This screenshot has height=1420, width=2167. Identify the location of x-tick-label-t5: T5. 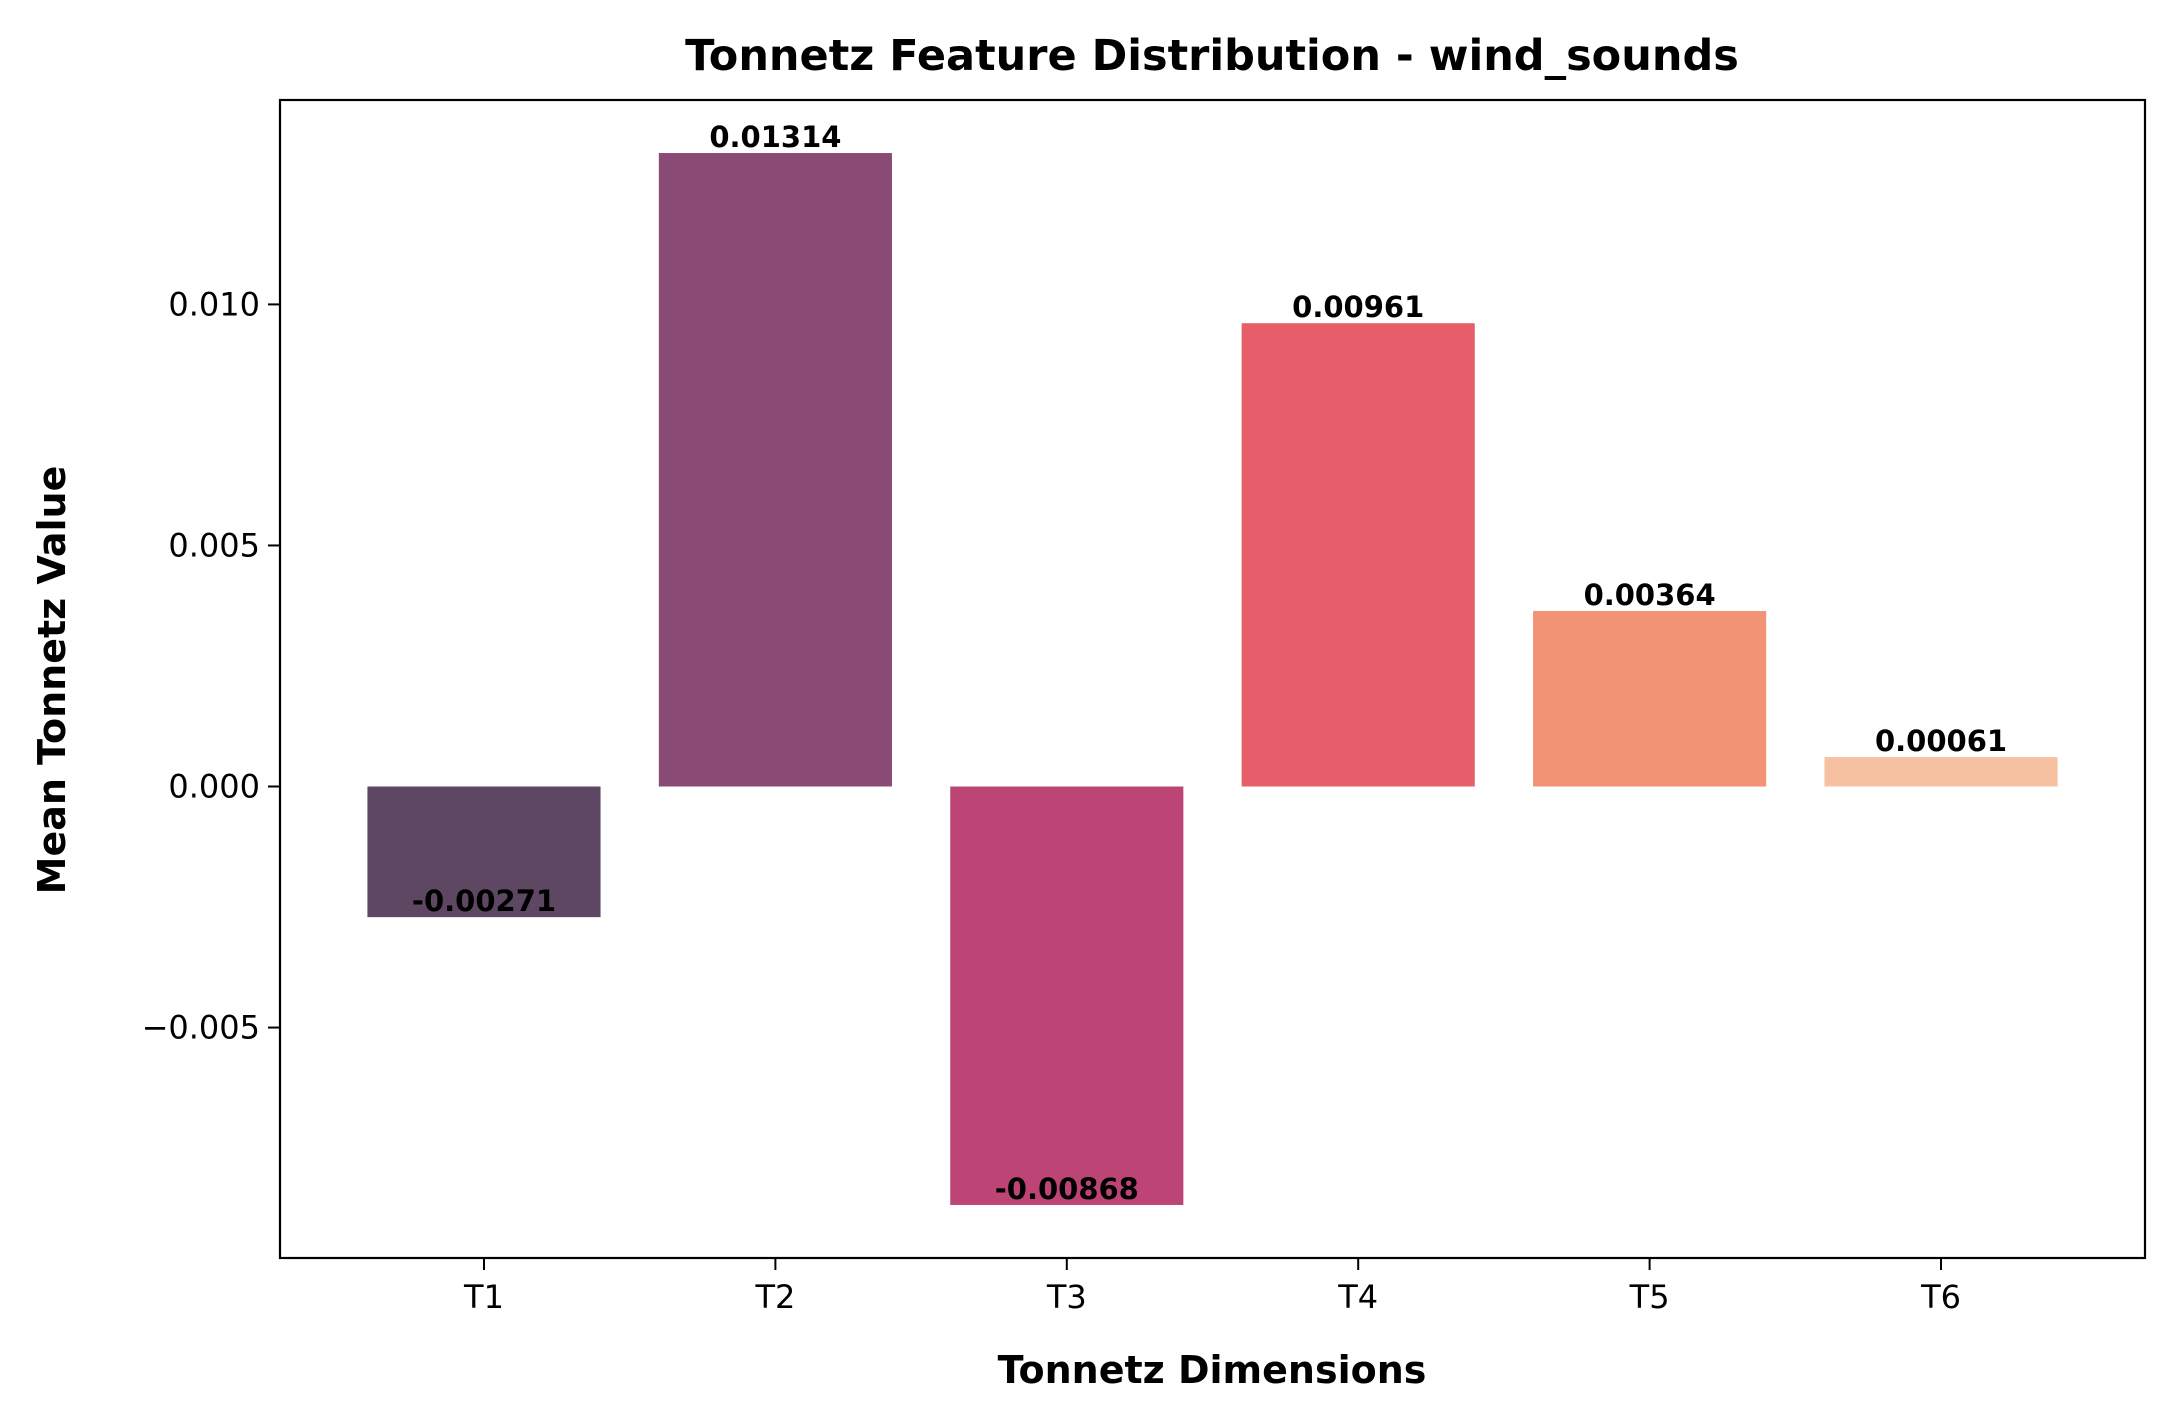
(1649, 1297).